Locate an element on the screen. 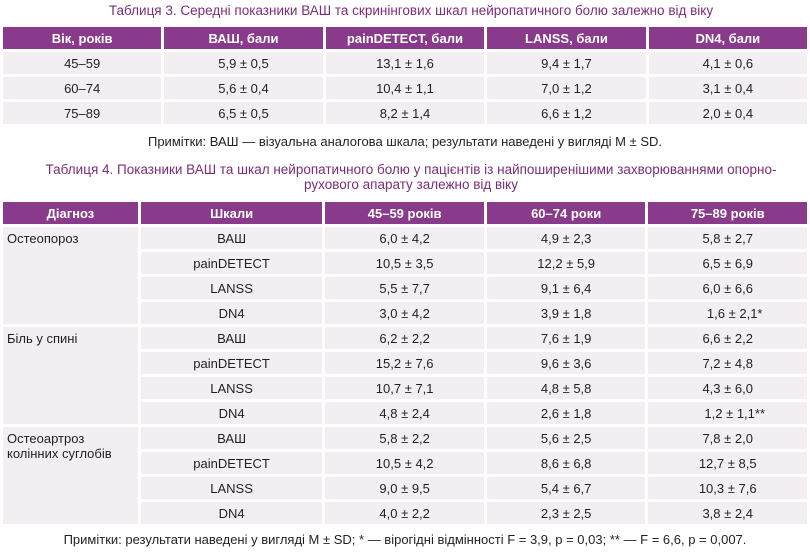 The width and height of the screenshot is (810, 553). table-cell: 15,2 ± 7,6 is located at coordinates (404, 363).